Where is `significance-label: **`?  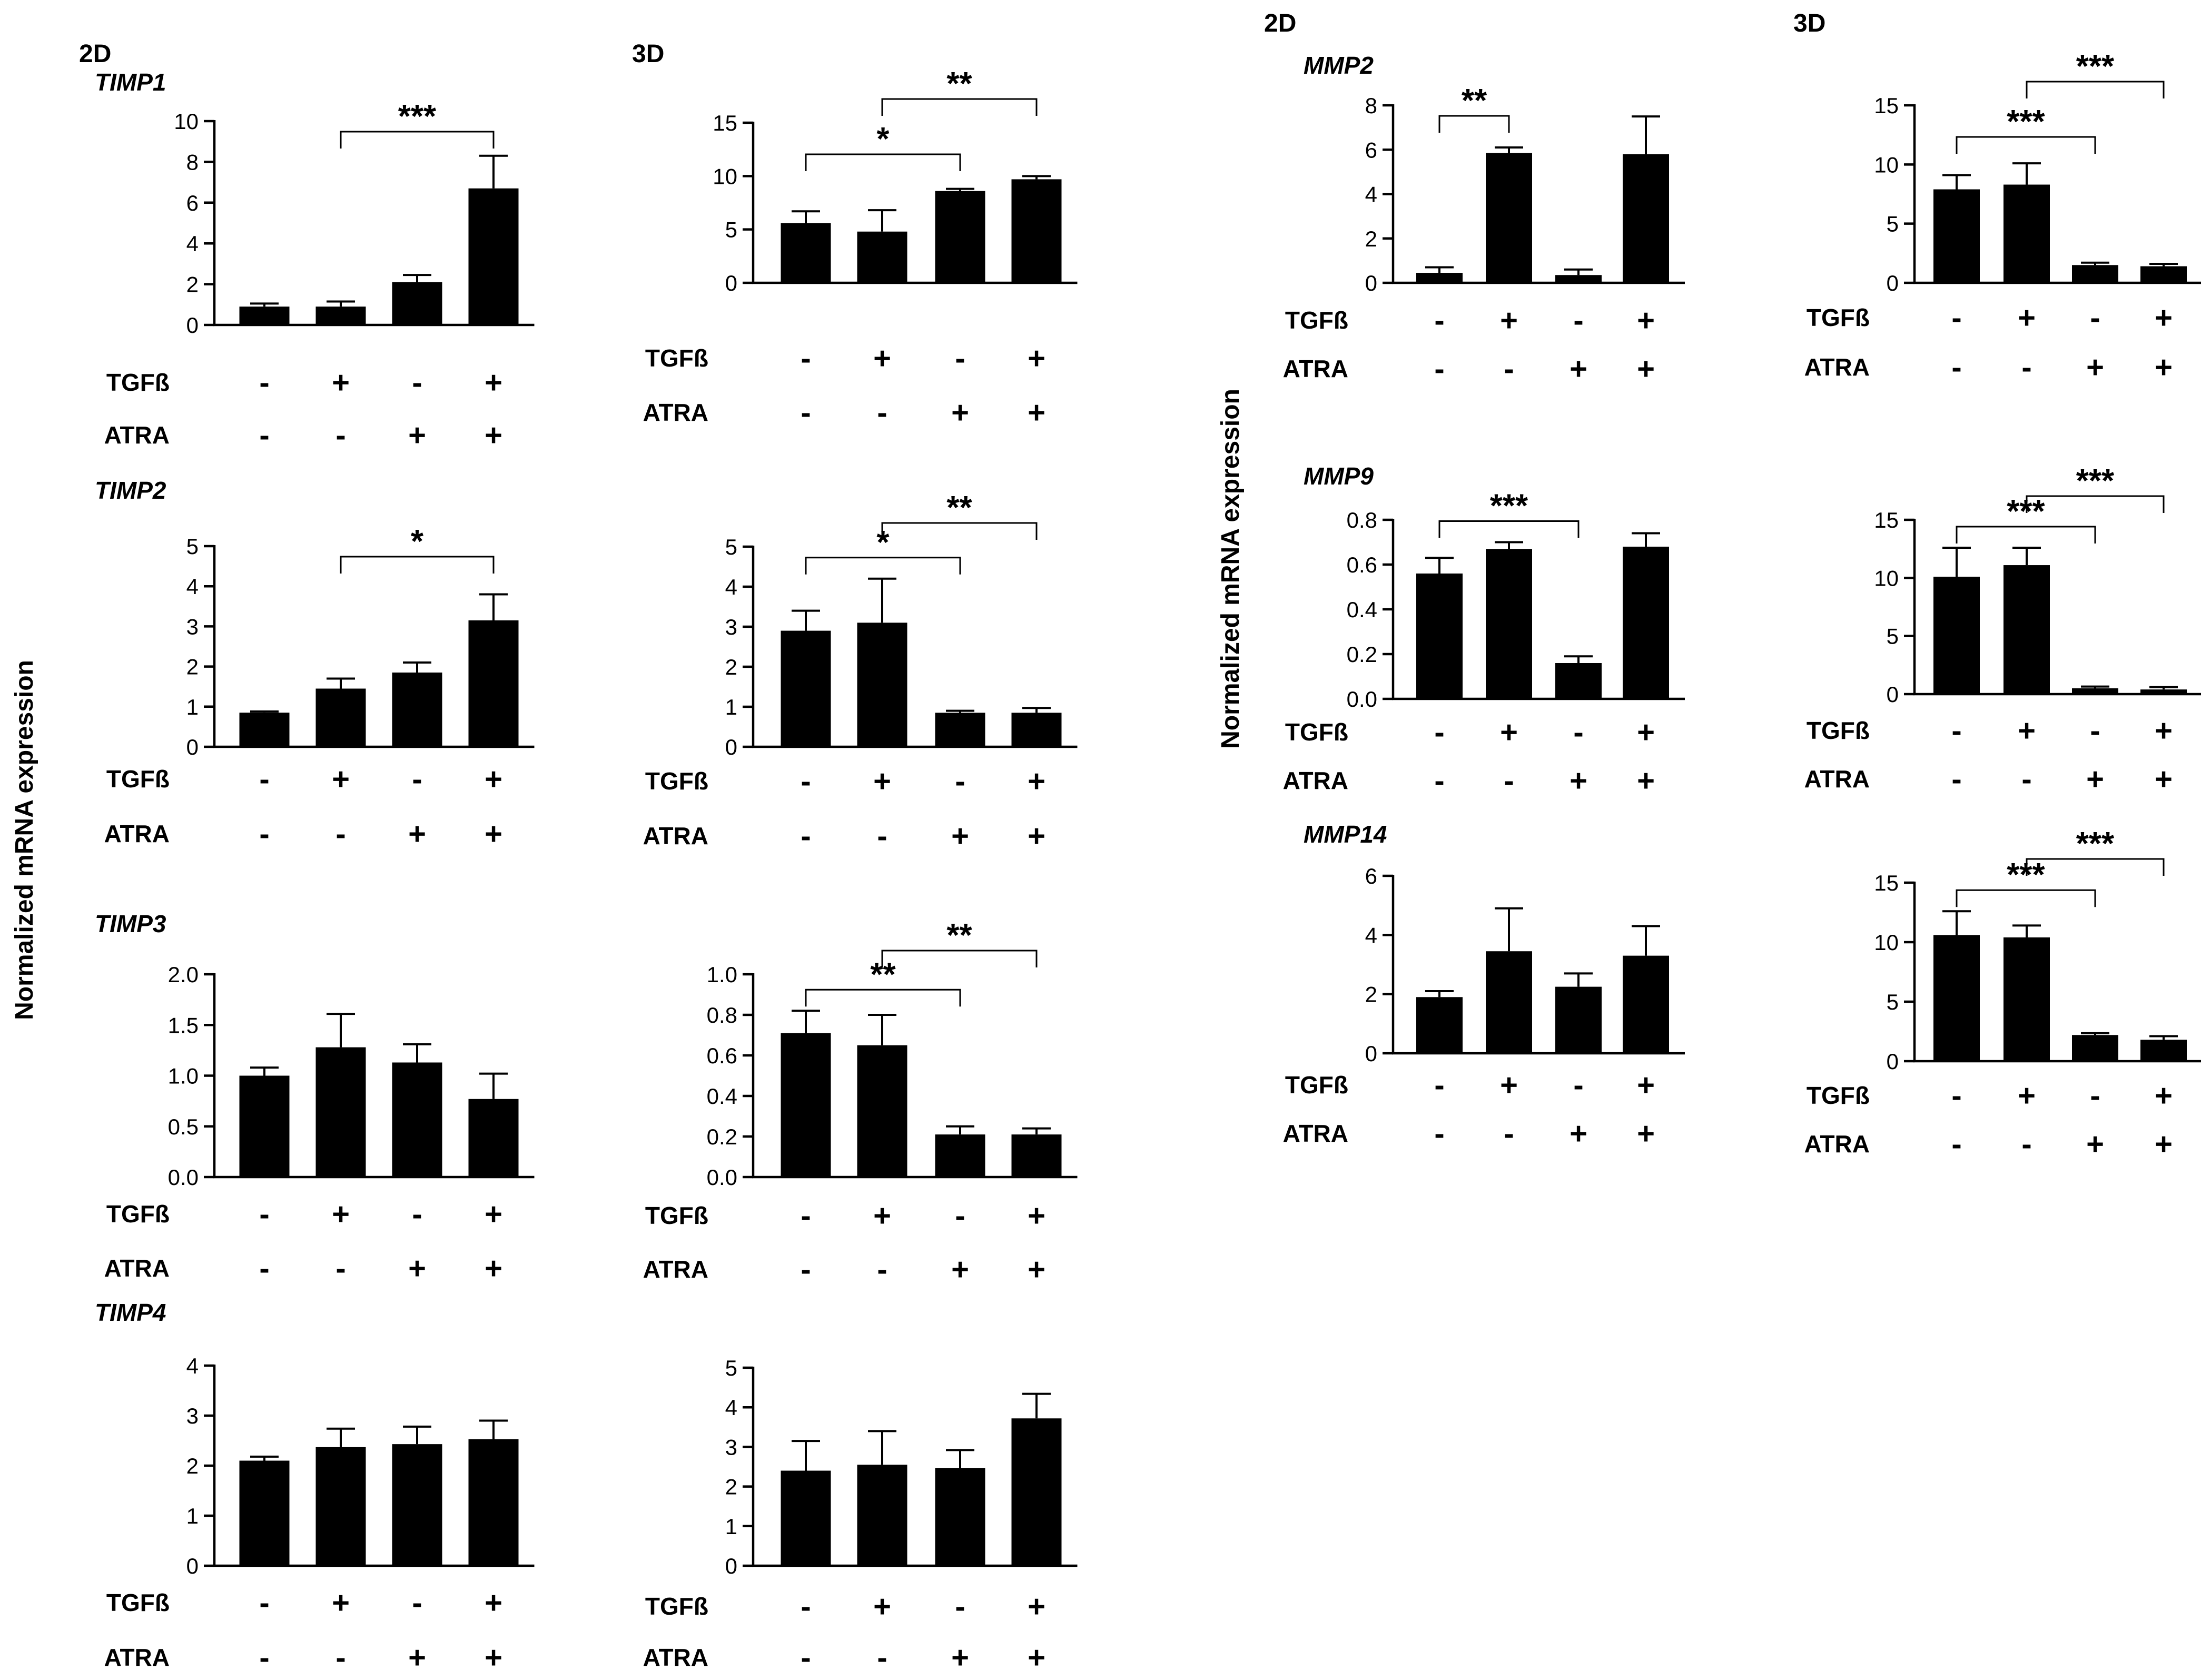
significance-label: ** is located at coordinates (1475, 101).